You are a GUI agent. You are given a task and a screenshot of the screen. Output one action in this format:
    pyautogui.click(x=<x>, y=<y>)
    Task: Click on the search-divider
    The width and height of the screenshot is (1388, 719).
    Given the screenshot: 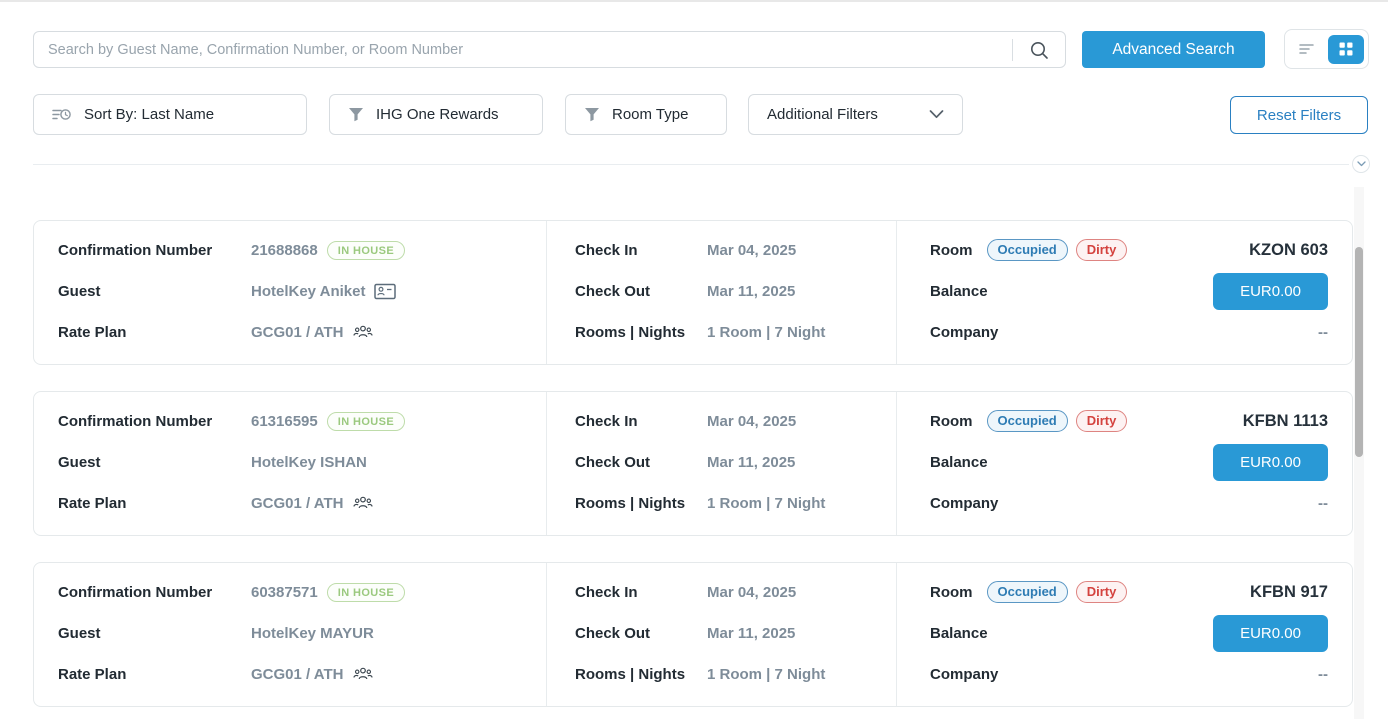 What is the action you would take?
    pyautogui.click(x=1012, y=49)
    